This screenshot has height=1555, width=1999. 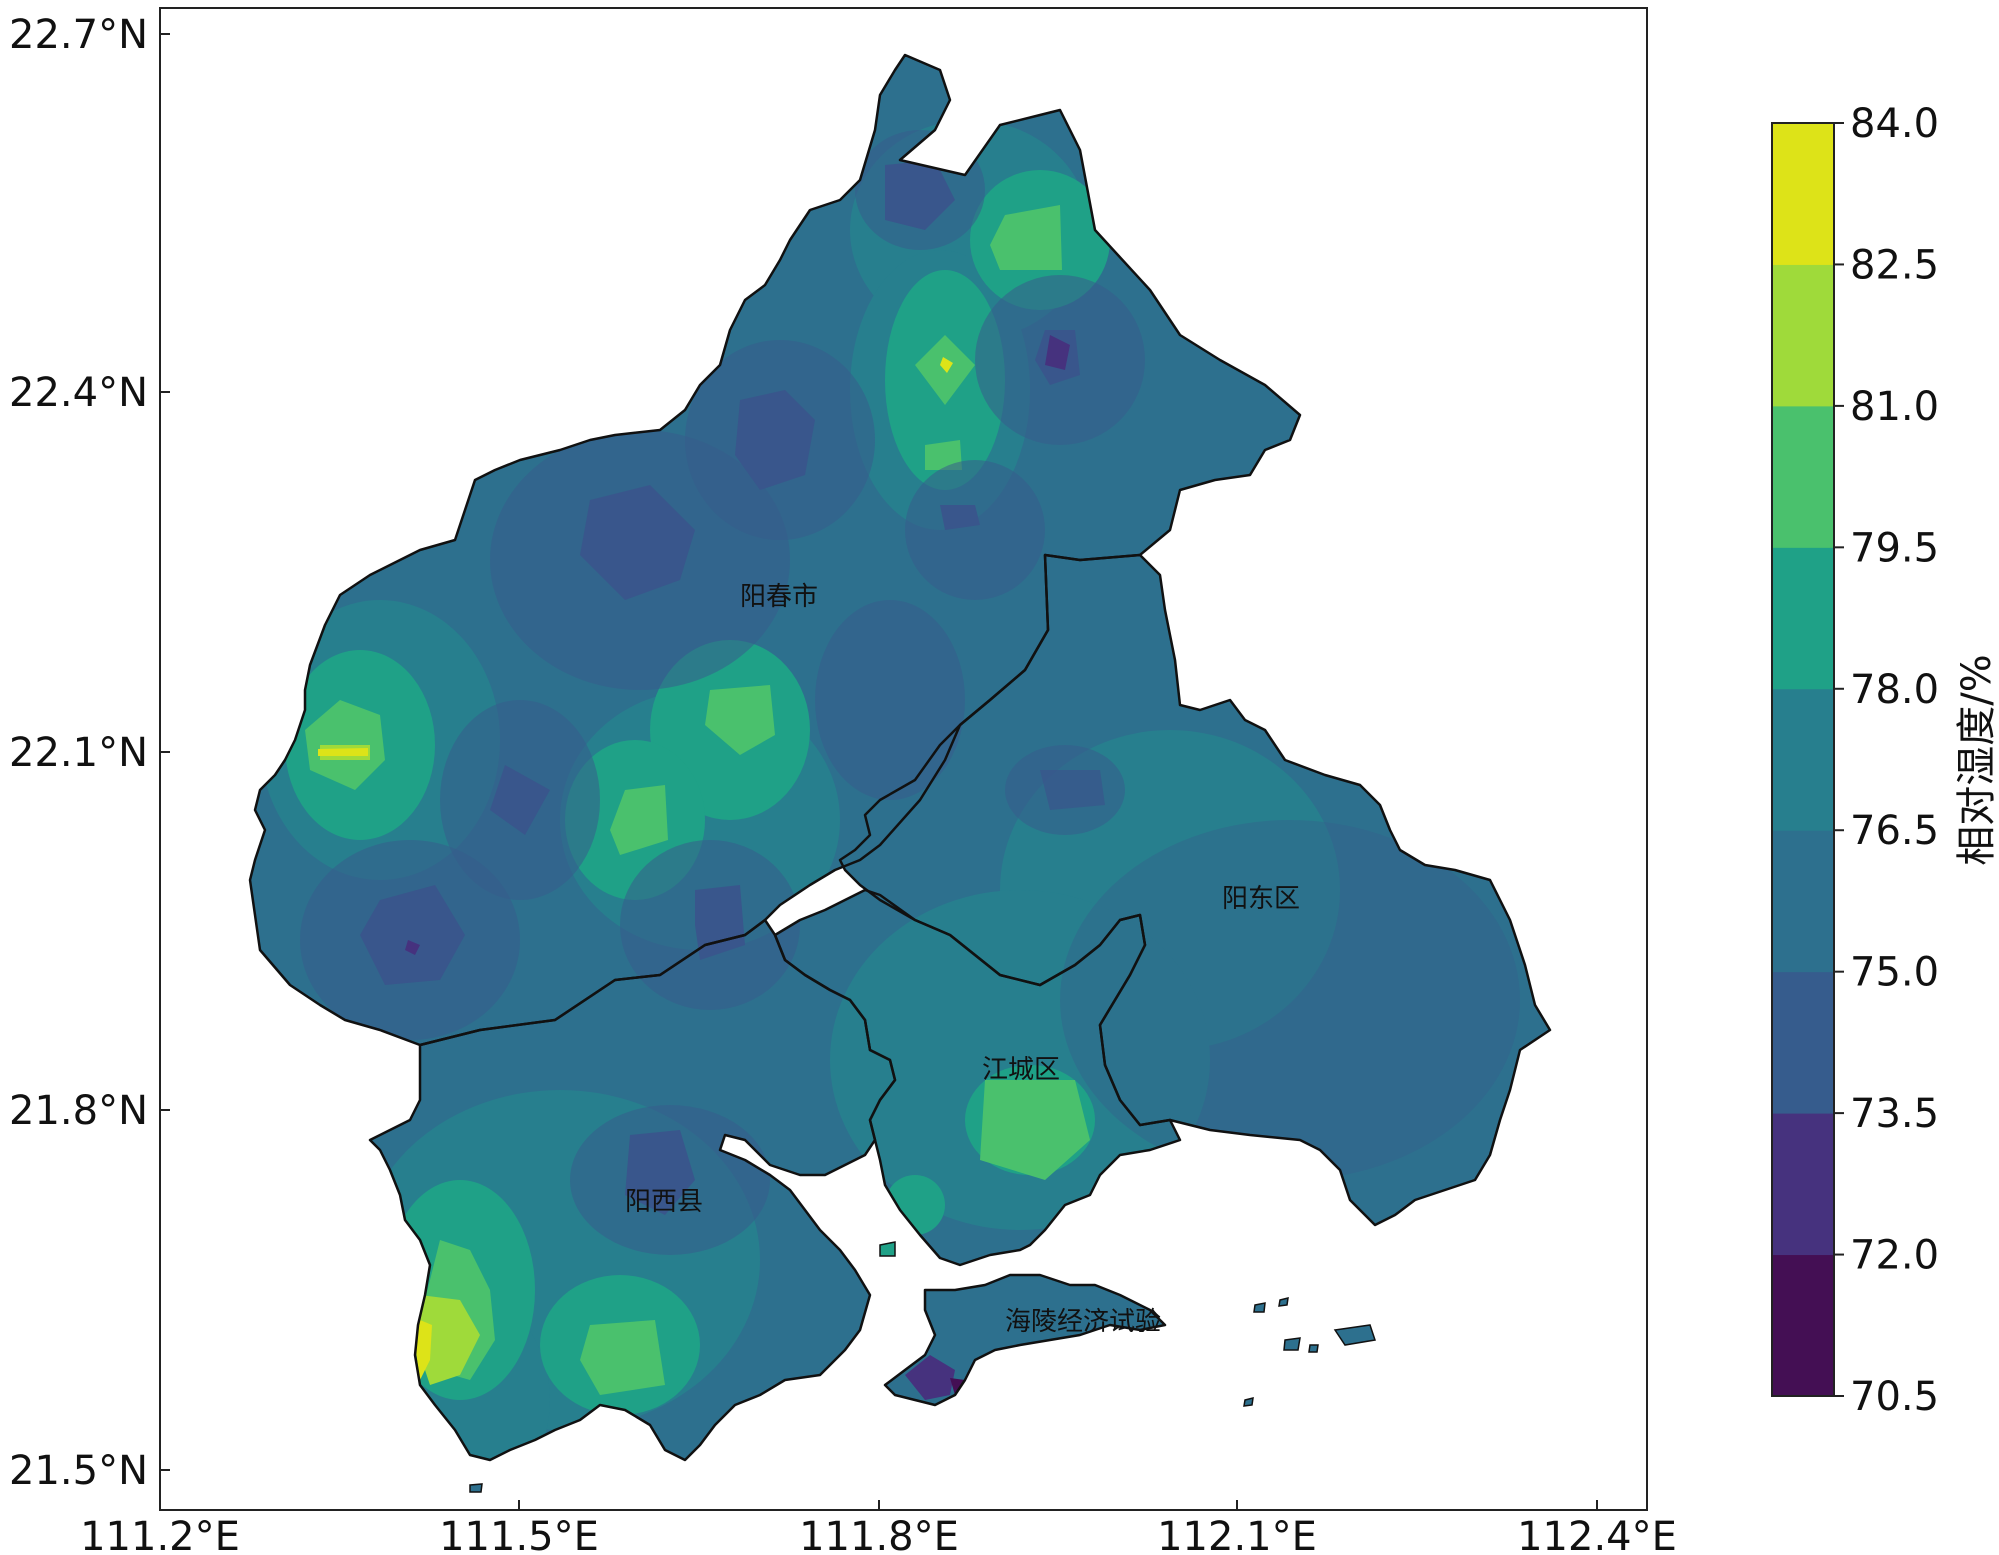 I want to click on region-label-hailing: 海陵经济试验, so click(x=1083, y=1322).